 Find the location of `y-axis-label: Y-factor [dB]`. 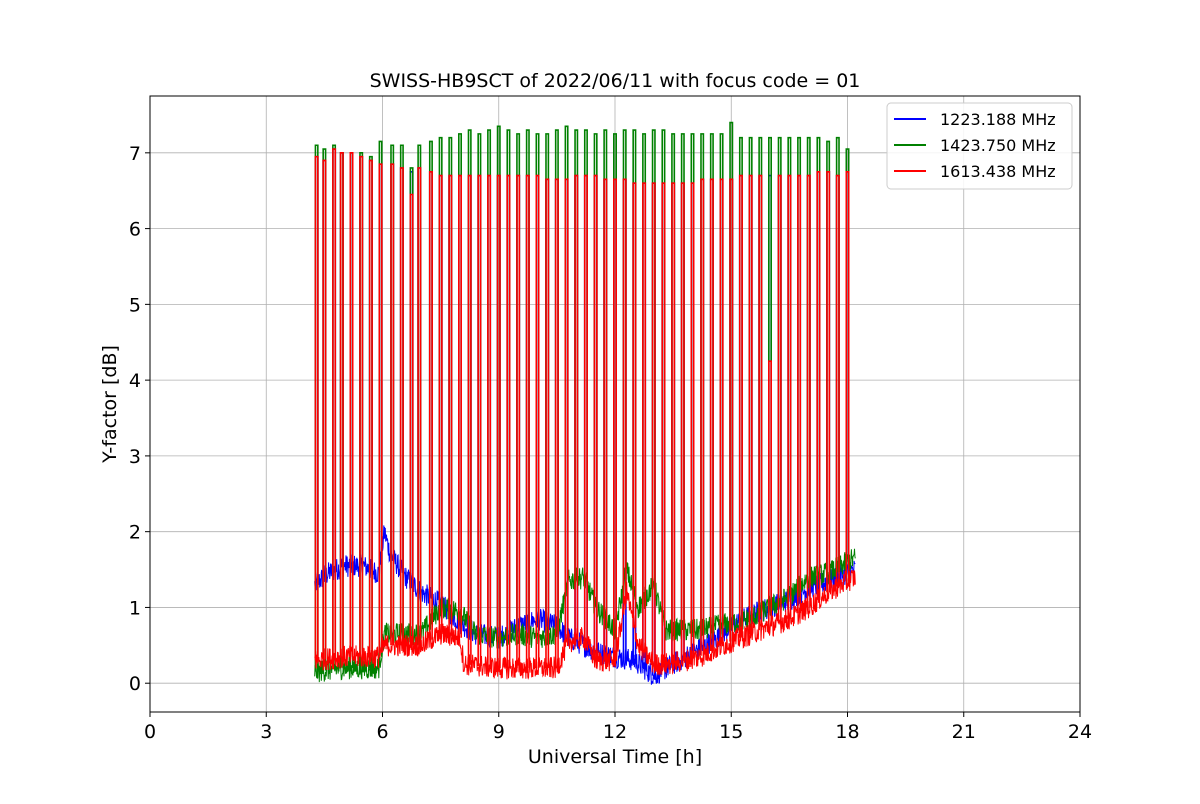

y-axis-label: Y-factor [dB] is located at coordinates (110, 404).